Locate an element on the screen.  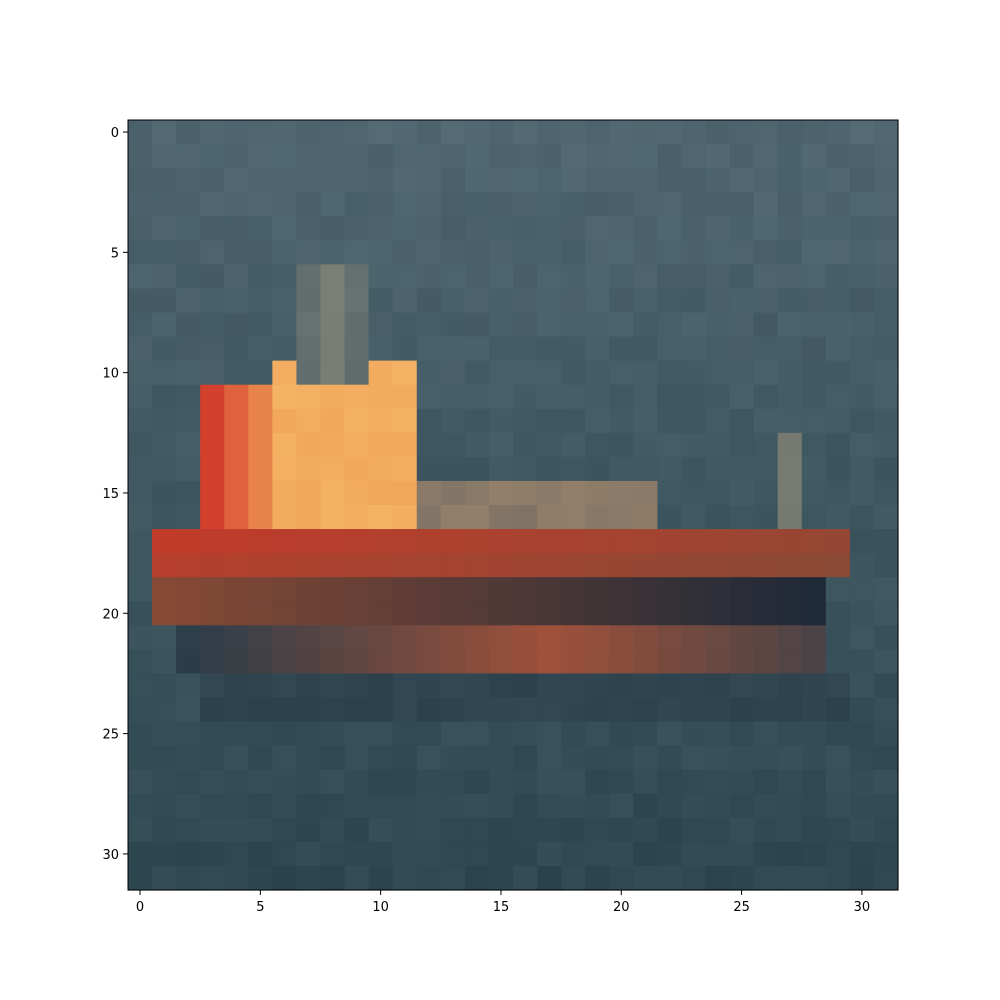
x-tick-label: 10 is located at coordinates (380, 907).